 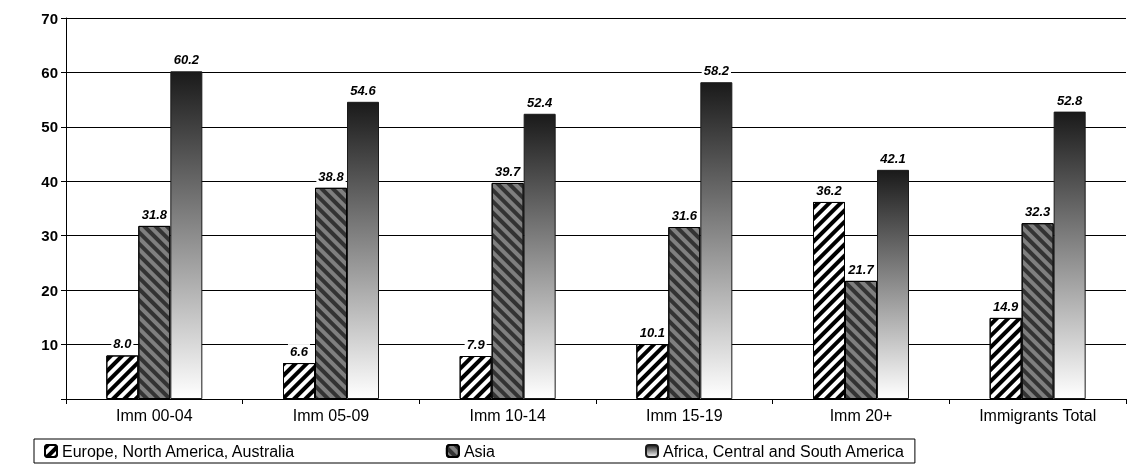 What do you see at coordinates (861, 269) in the screenshot?
I see `data-label: 21.7` at bounding box center [861, 269].